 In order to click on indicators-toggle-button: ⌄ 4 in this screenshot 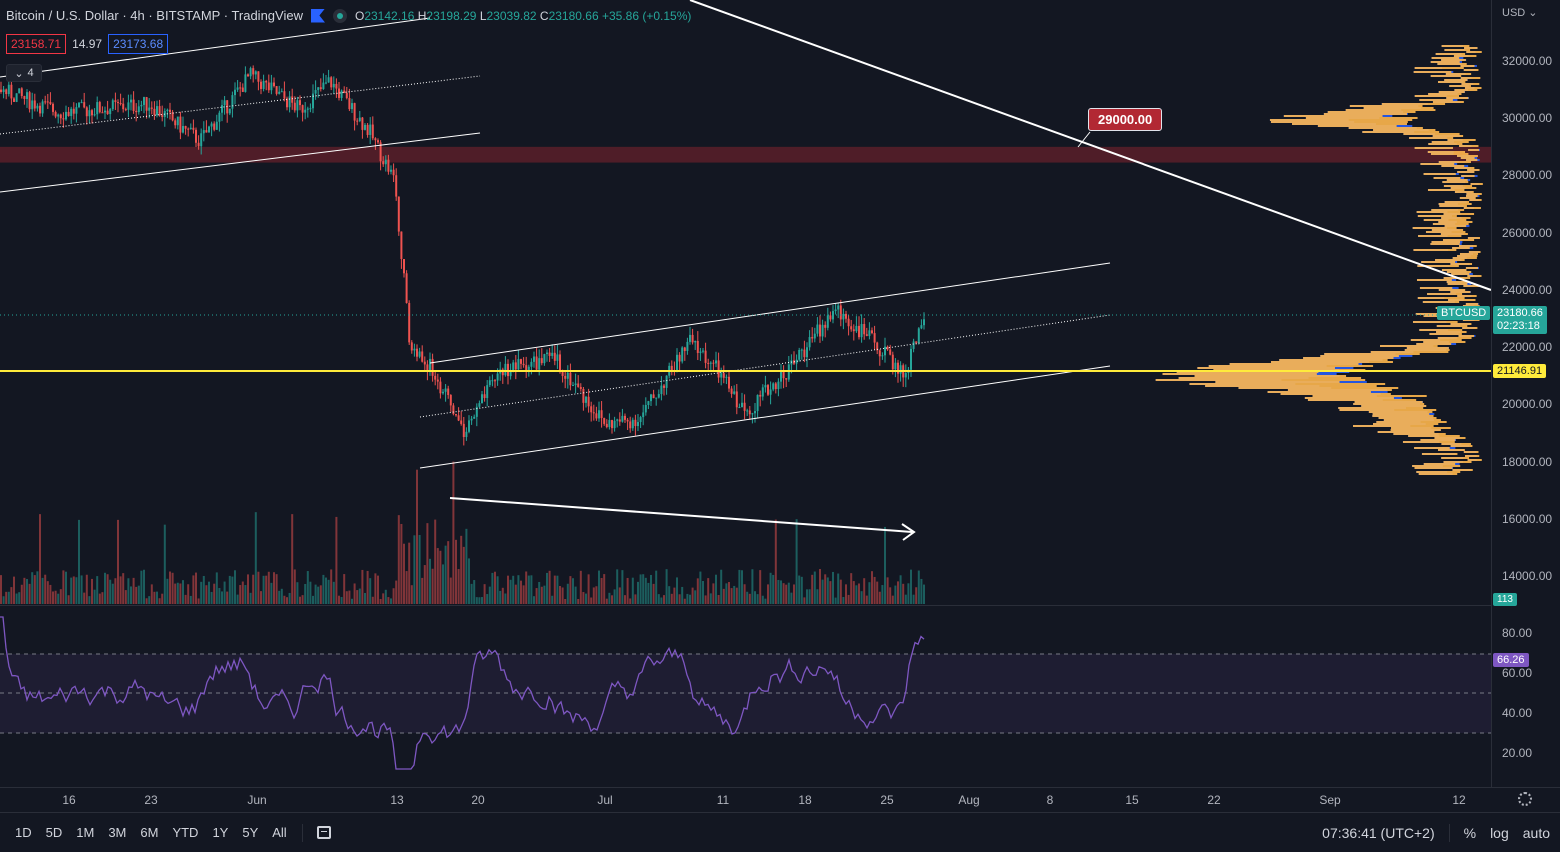, I will do `click(24, 73)`.